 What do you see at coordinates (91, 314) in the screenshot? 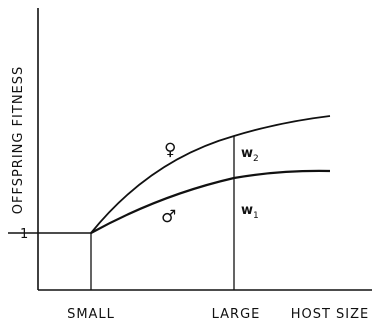
I see `x-tick-label-small: SMALL` at bounding box center [91, 314].